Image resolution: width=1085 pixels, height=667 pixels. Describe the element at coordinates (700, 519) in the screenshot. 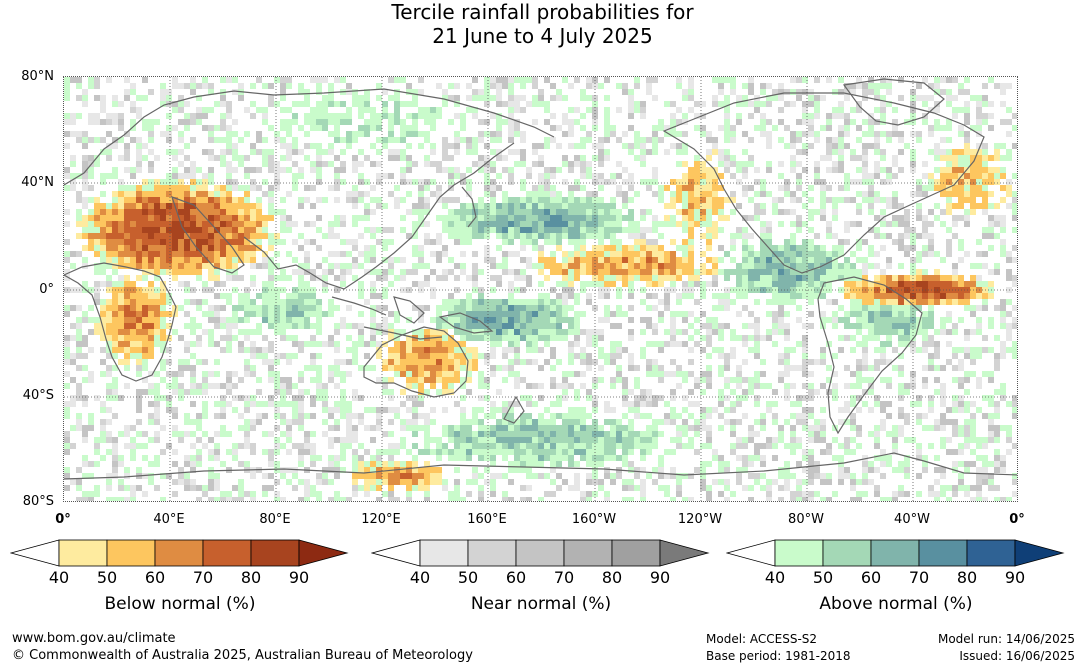

I see `lon-label-120w: 120°W` at that location.